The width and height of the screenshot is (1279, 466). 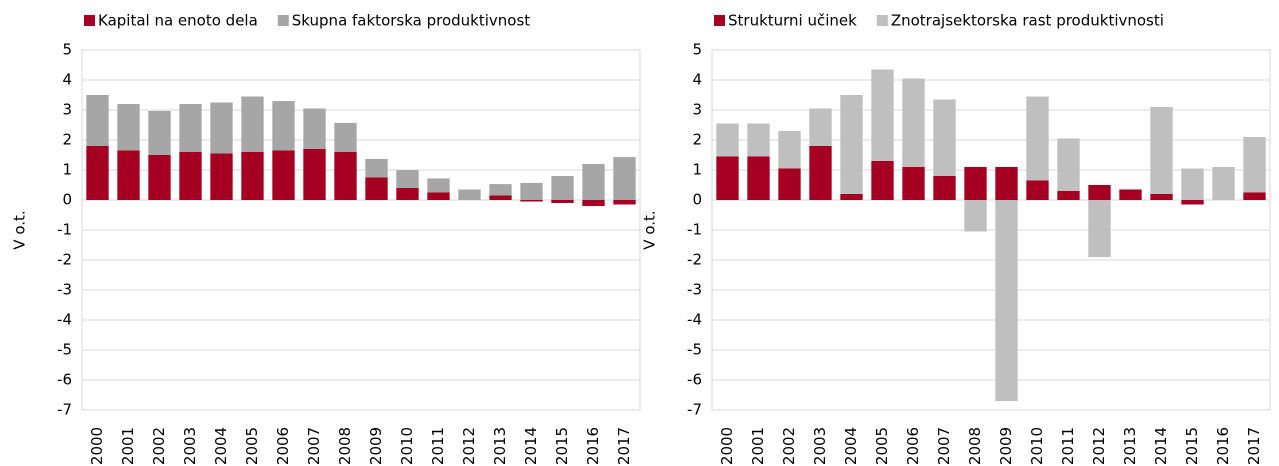 I want to click on legend-label: Skupna faktorska produktivnost, so click(x=411, y=21).